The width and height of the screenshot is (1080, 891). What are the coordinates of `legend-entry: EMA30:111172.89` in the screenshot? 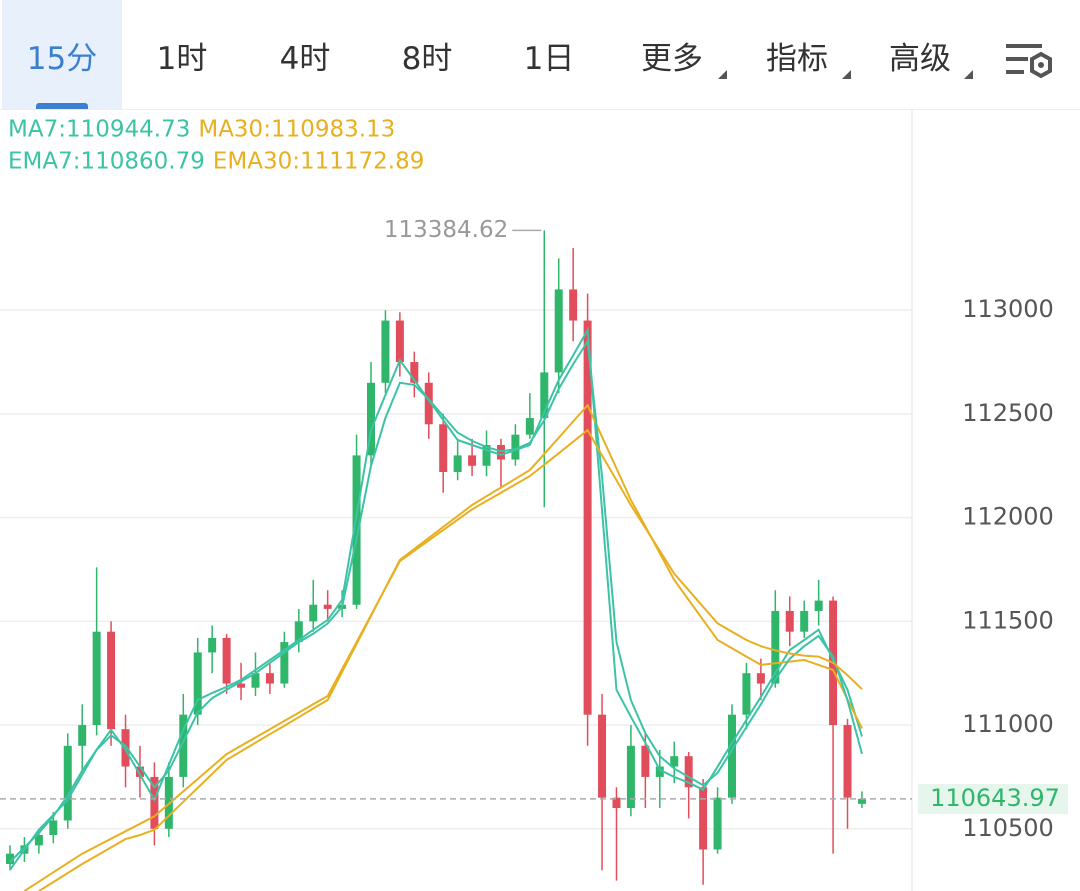 It's located at (319, 162).